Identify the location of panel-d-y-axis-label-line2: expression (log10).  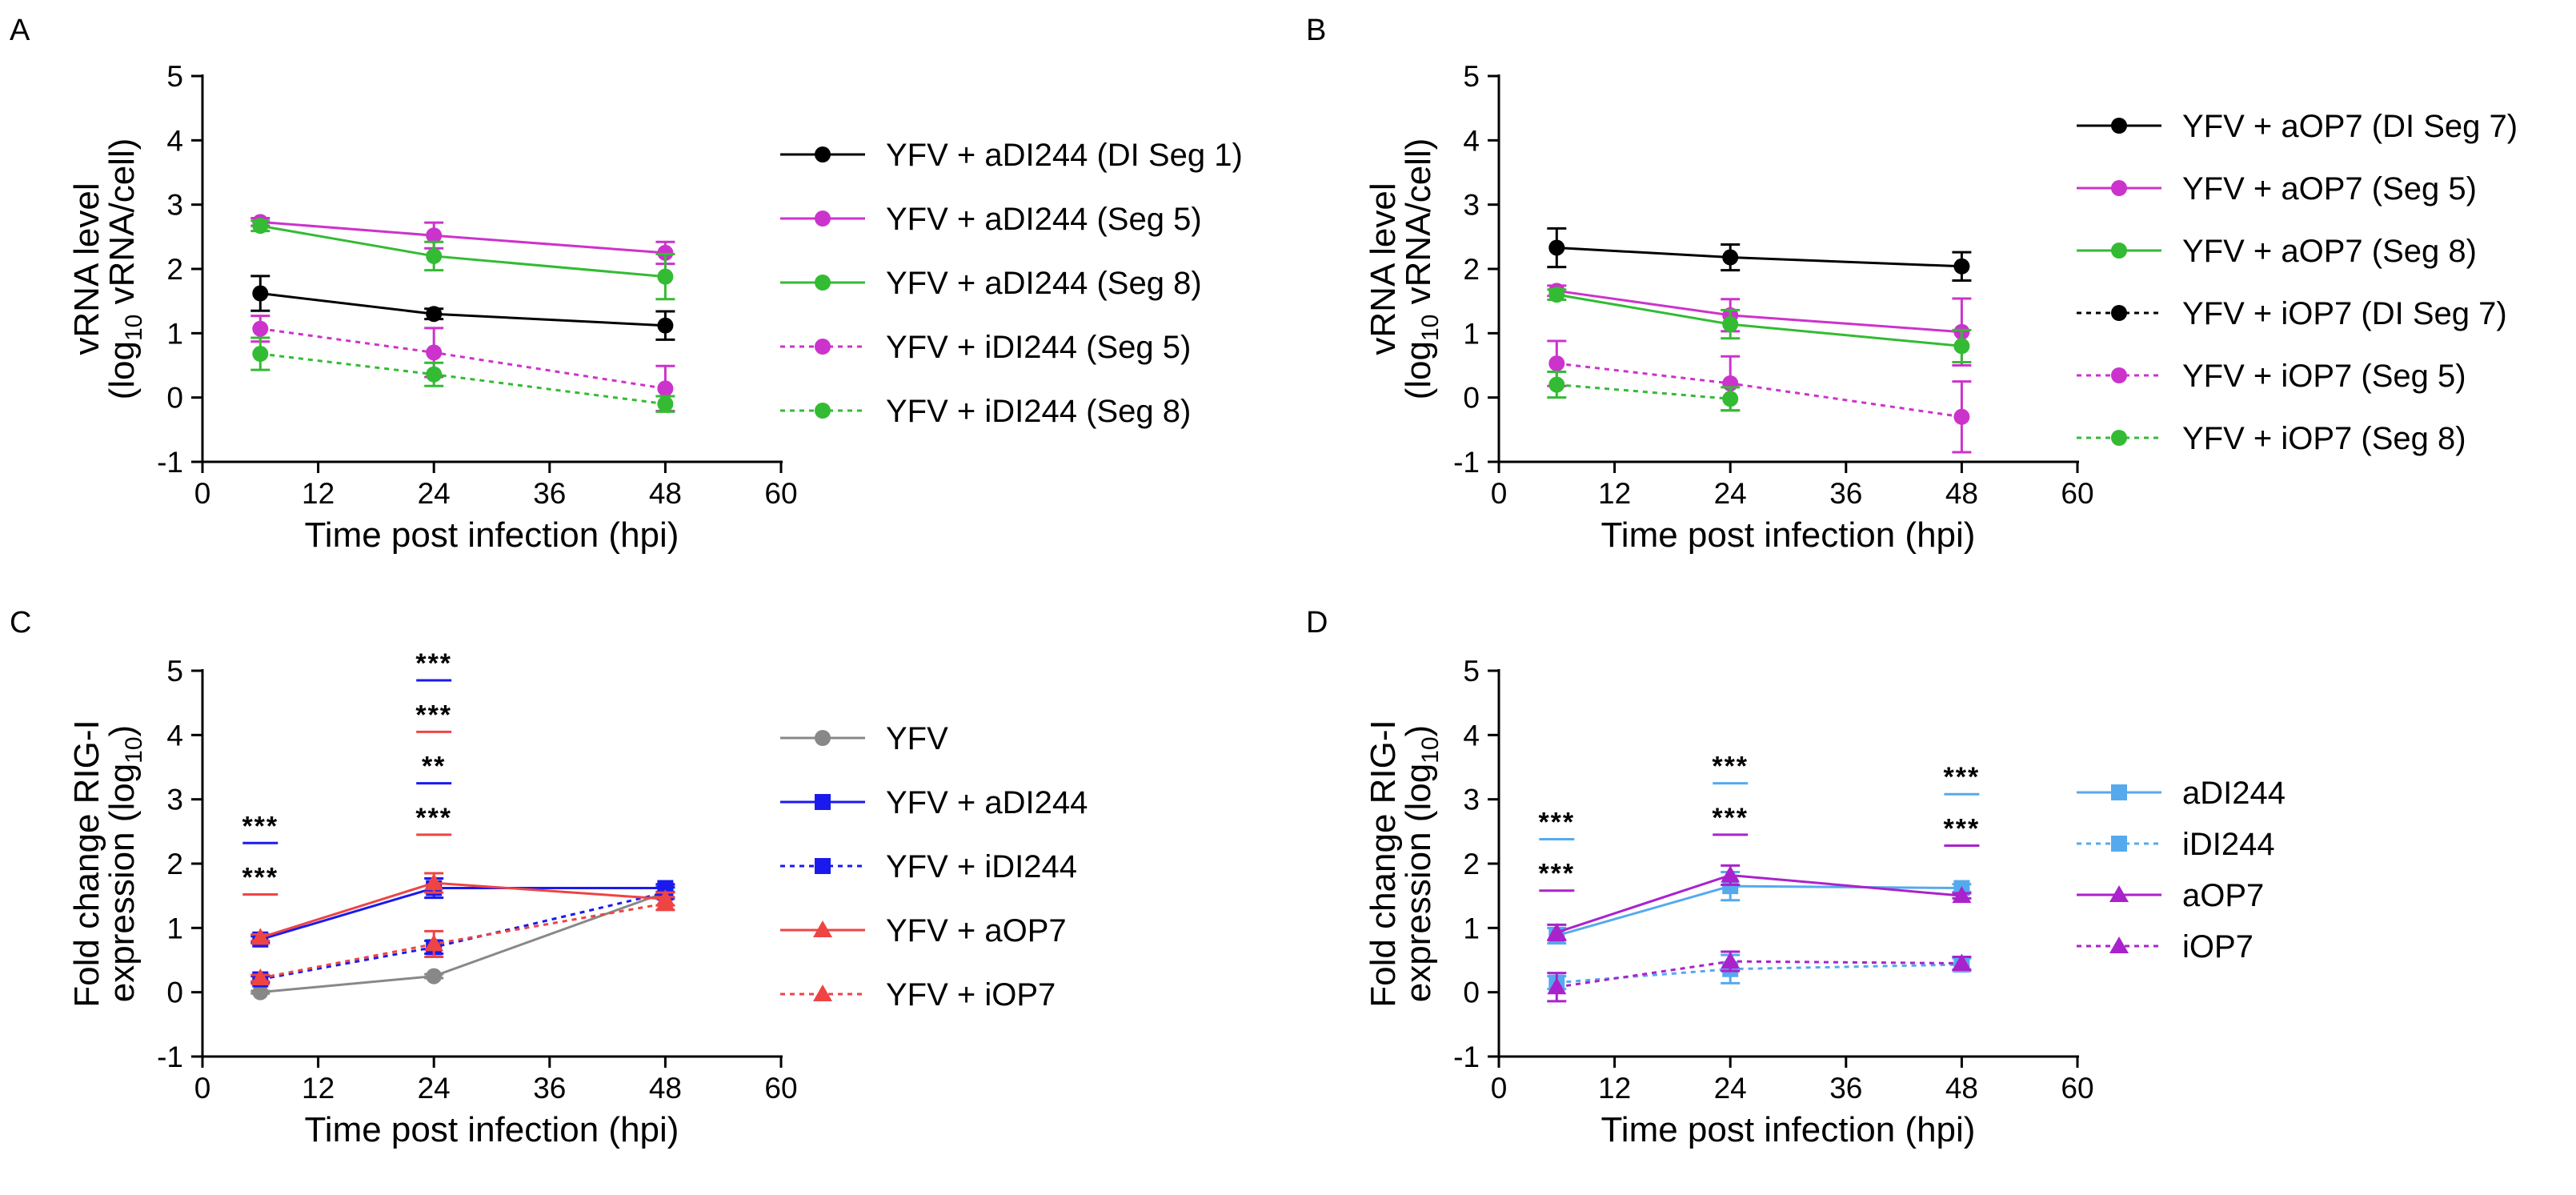
(1421, 863).